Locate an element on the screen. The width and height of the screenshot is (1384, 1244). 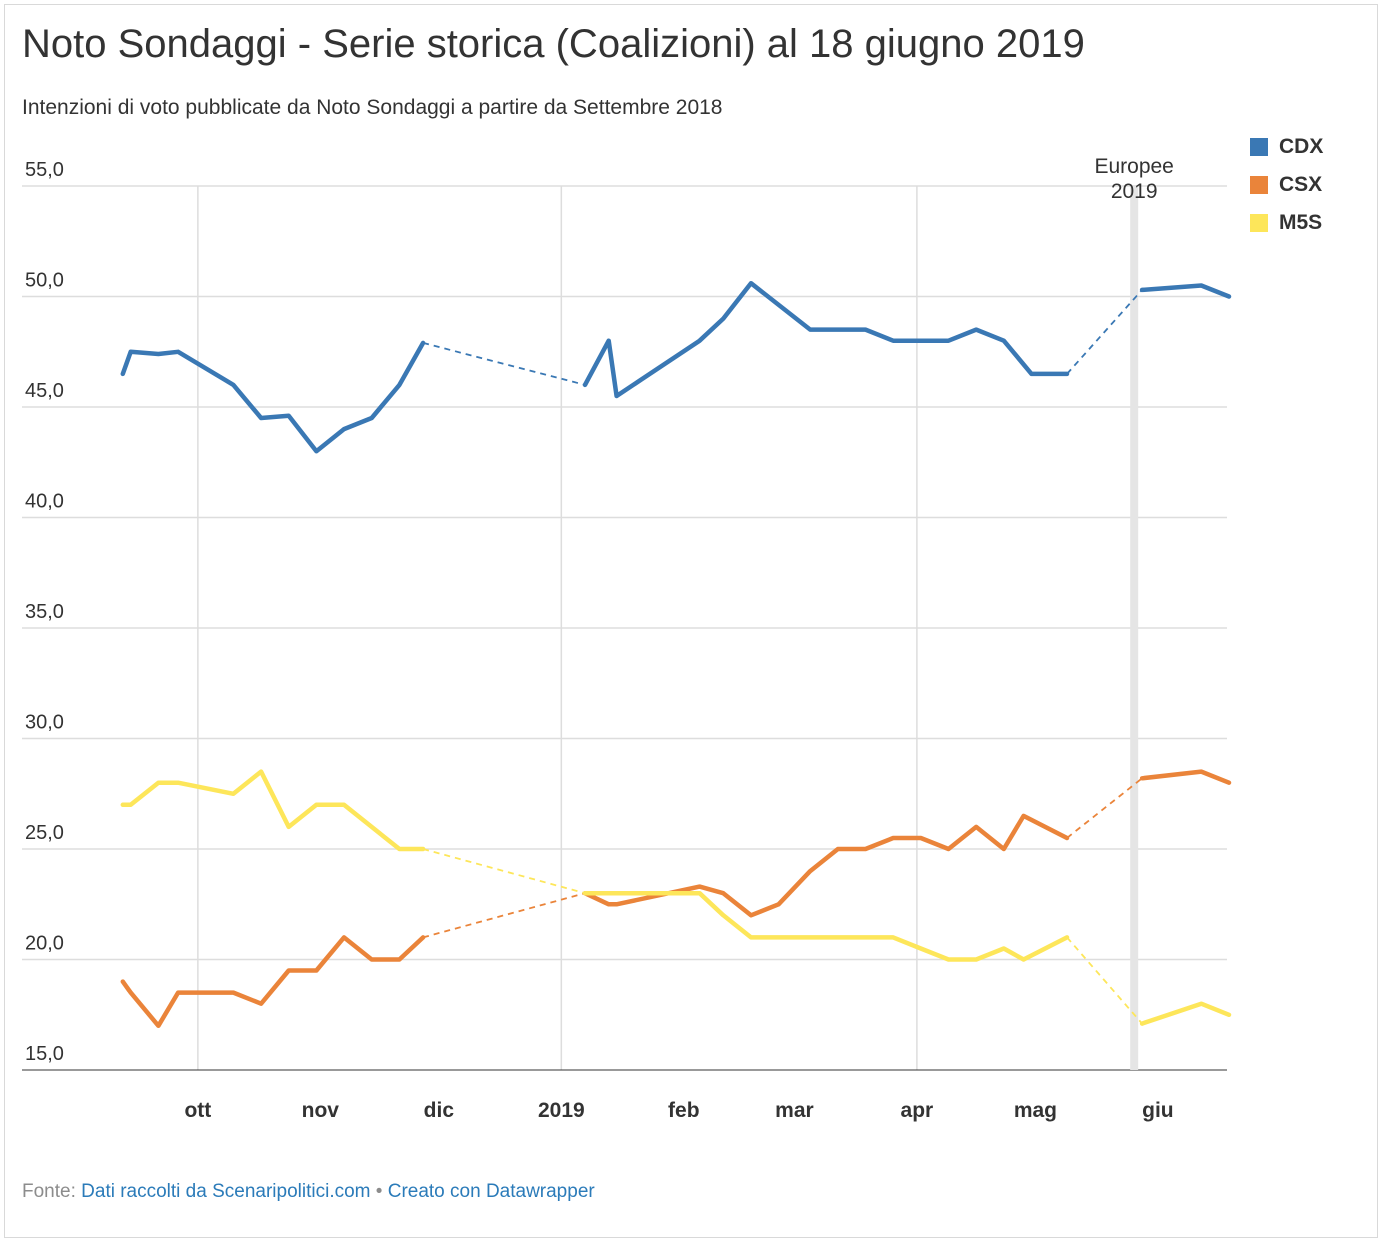
x-tick-label: mag is located at coordinates (1035, 1110).